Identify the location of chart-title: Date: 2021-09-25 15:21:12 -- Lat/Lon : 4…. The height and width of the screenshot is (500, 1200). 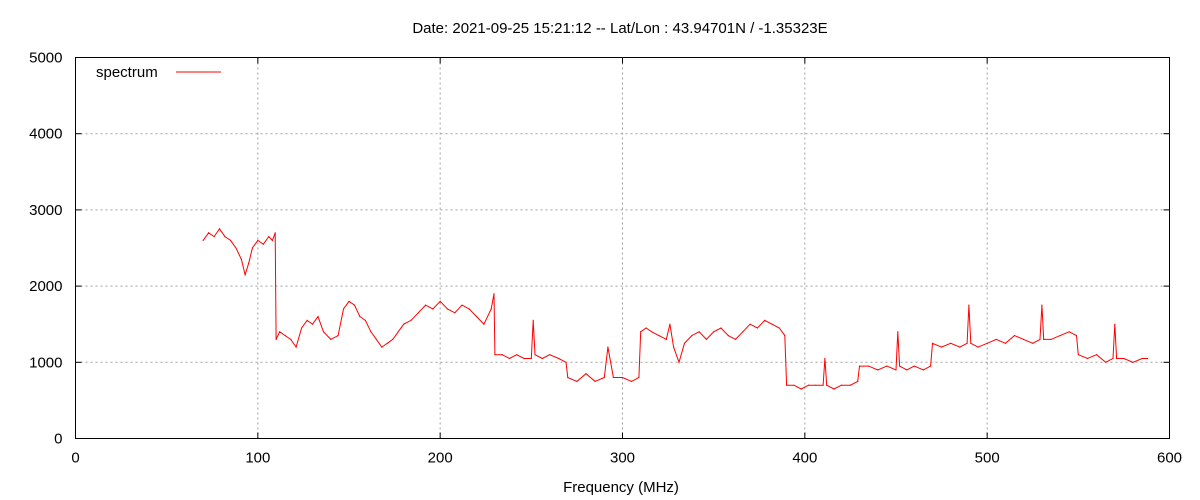
(619, 28).